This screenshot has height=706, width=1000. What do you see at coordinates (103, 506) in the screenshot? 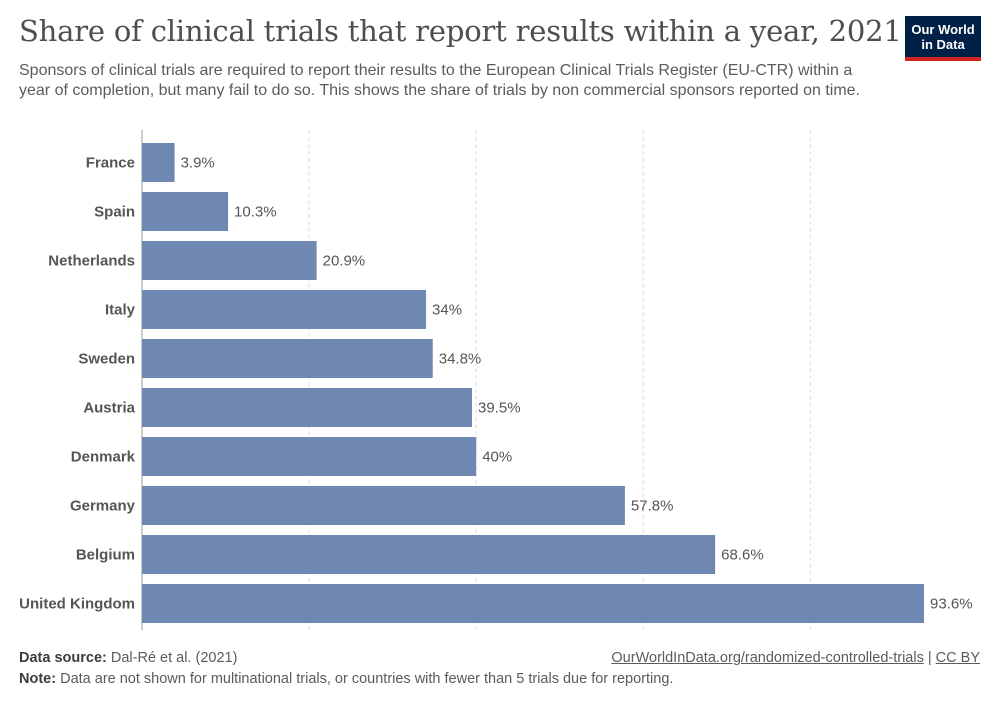
I see `category-label: Germany` at bounding box center [103, 506].